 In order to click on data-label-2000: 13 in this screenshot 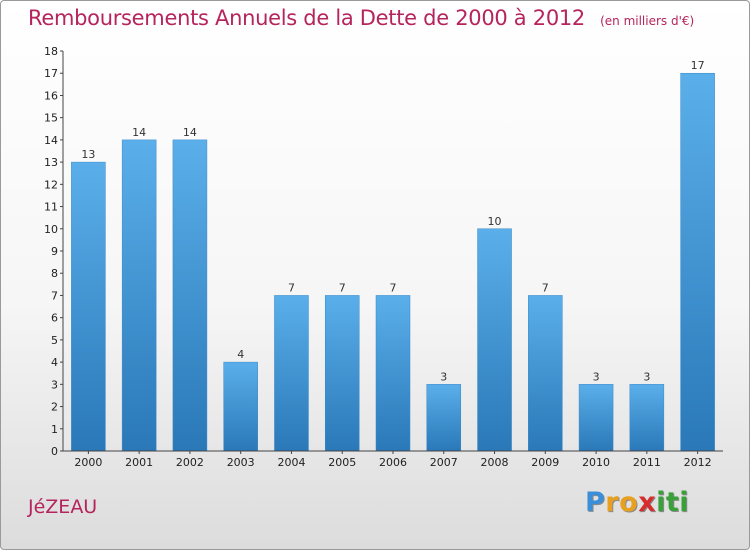, I will do `click(88, 154)`.